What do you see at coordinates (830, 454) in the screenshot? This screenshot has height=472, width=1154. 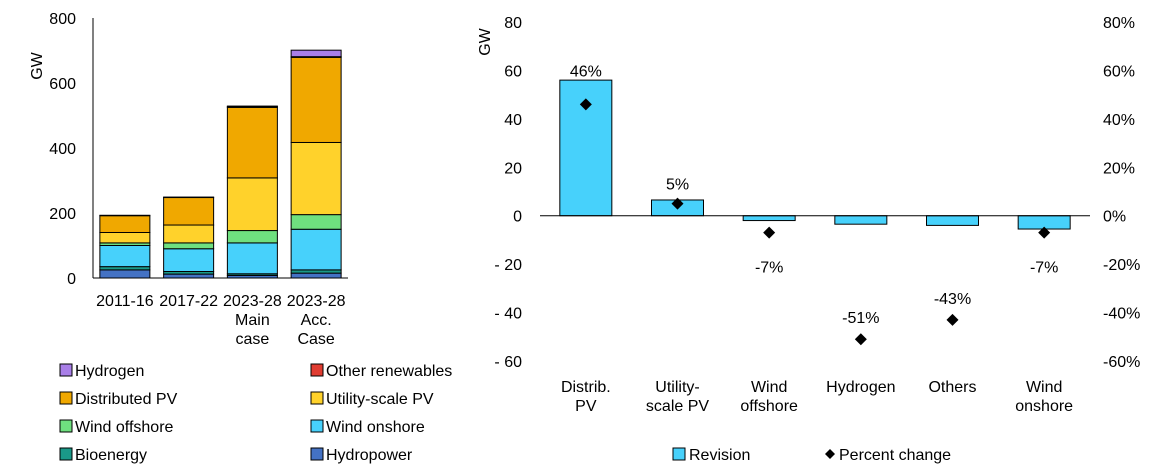 I see `right-legend-marker` at bounding box center [830, 454].